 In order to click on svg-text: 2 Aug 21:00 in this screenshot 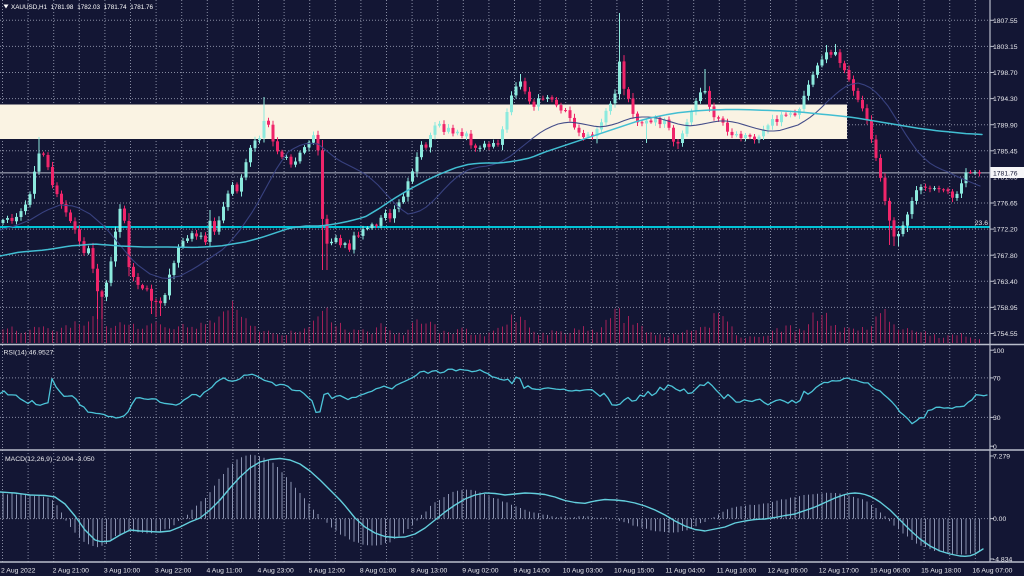, I will do `click(71, 570)`.